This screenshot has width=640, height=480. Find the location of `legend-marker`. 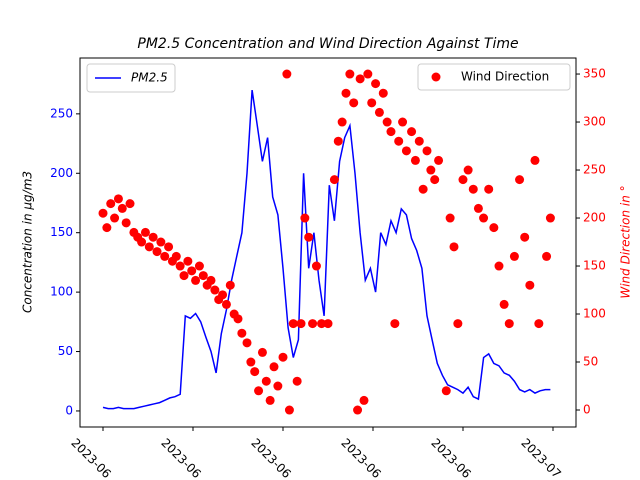

legend-marker is located at coordinates (436, 77).